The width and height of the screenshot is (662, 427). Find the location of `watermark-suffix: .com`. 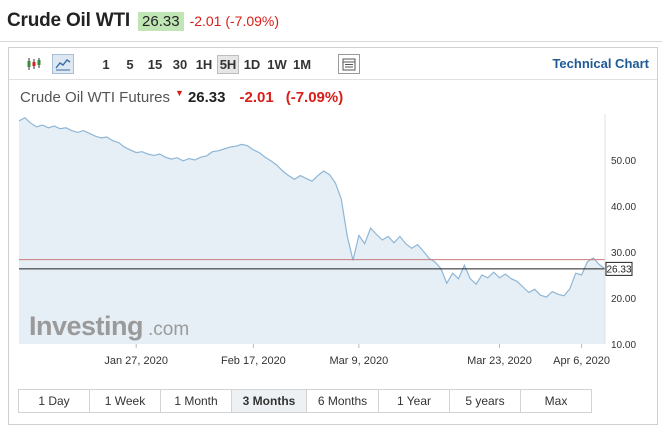

watermark-suffix: .com is located at coordinates (168, 329).